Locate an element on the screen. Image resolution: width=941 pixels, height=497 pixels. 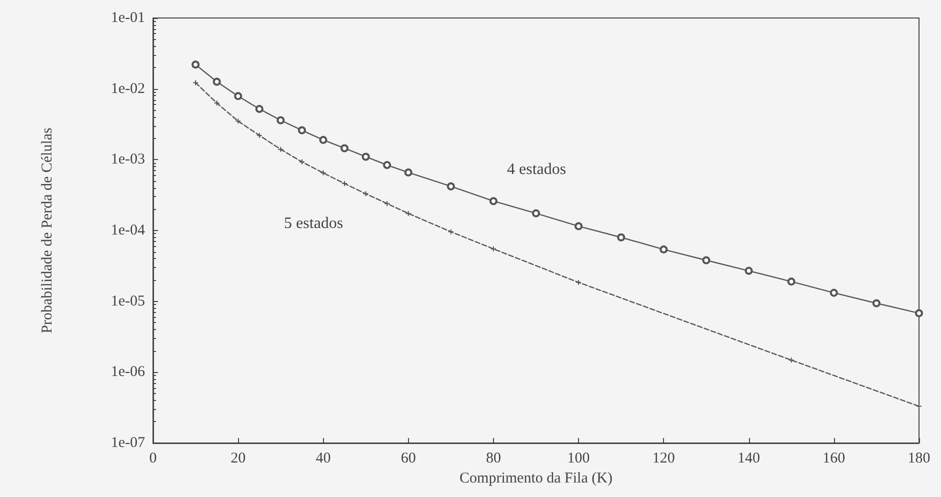
x-tick-label: 140 is located at coordinates (749, 458).